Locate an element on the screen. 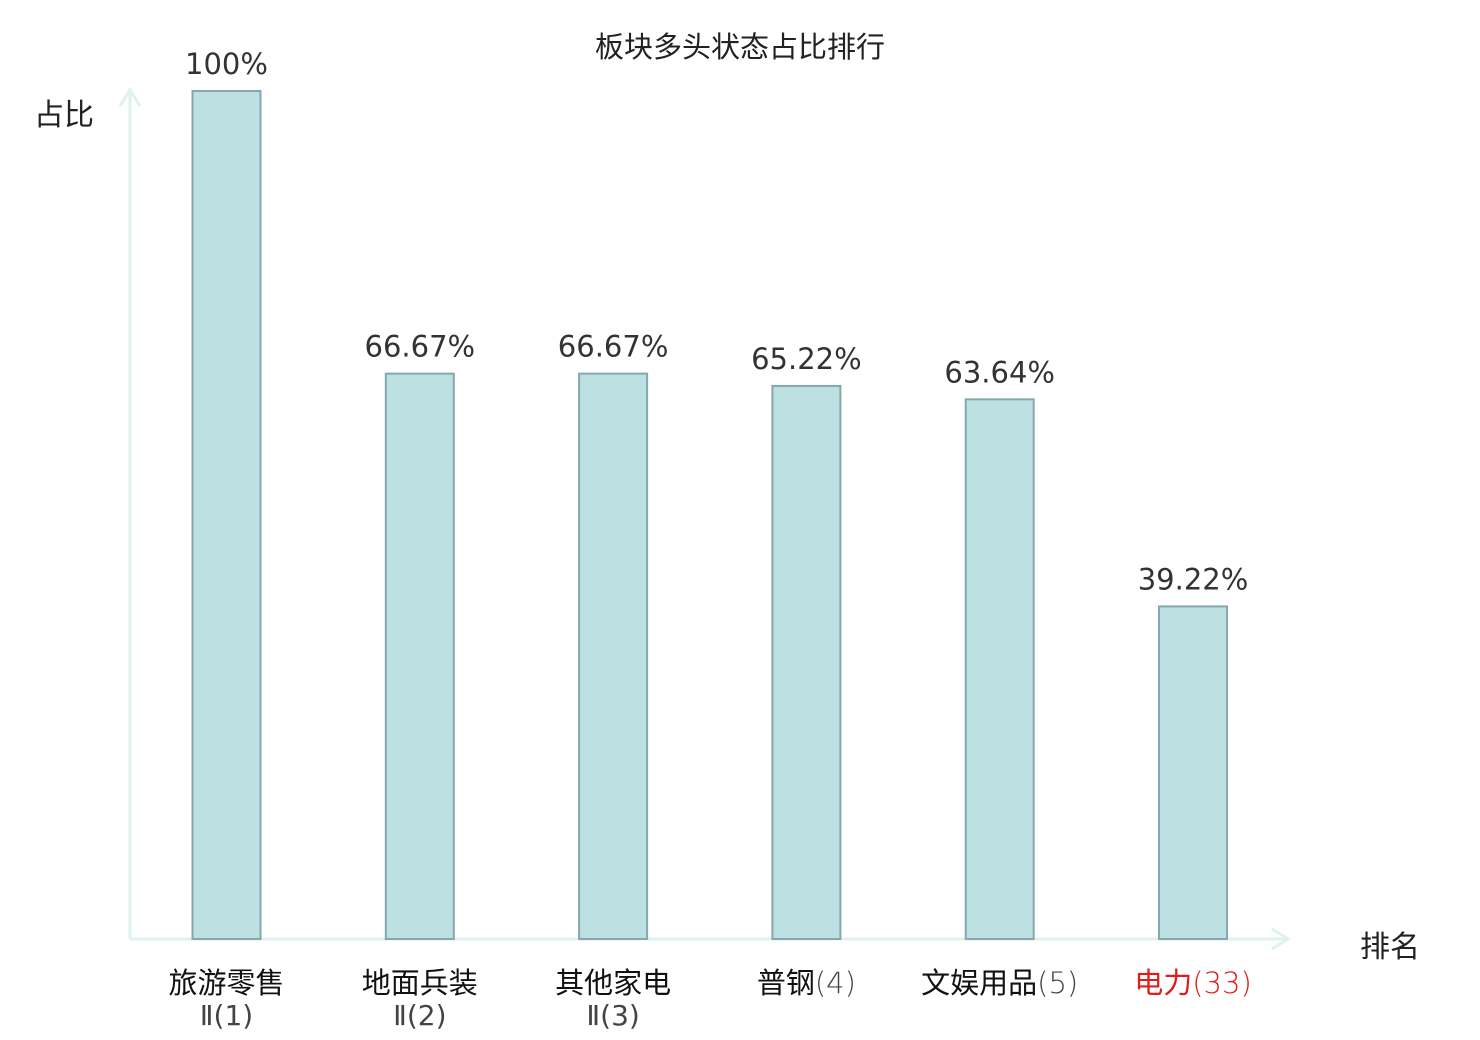 This screenshot has width=1480, height=1040. data-label: 65.22% is located at coordinates (806, 359).